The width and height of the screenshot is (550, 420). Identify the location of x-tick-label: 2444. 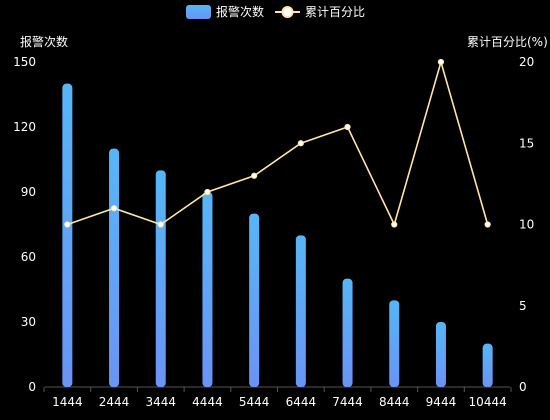
(114, 402).